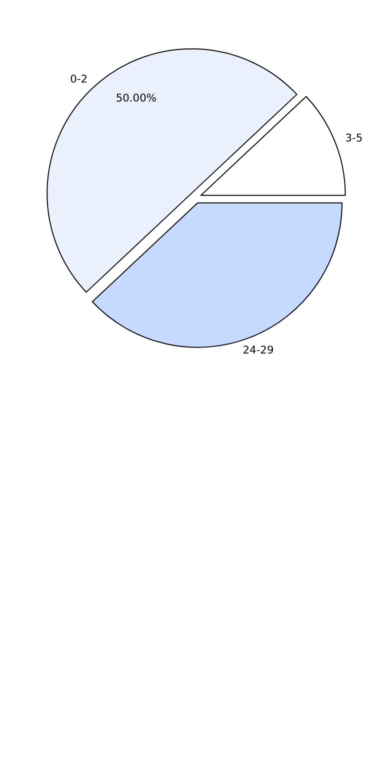 The height and width of the screenshot is (780, 390). Describe the element at coordinates (258, 349) in the screenshot. I see `slice-label: 24-29` at that location.